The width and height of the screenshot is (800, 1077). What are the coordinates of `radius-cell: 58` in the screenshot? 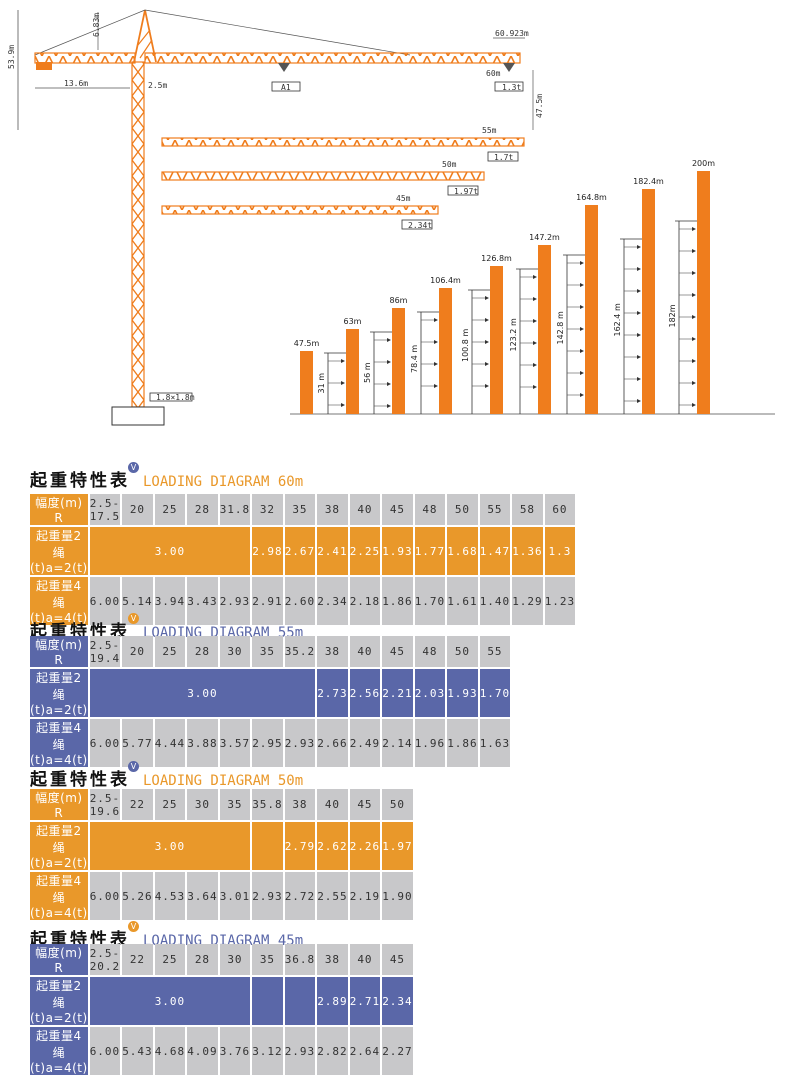 It's located at (527, 509).